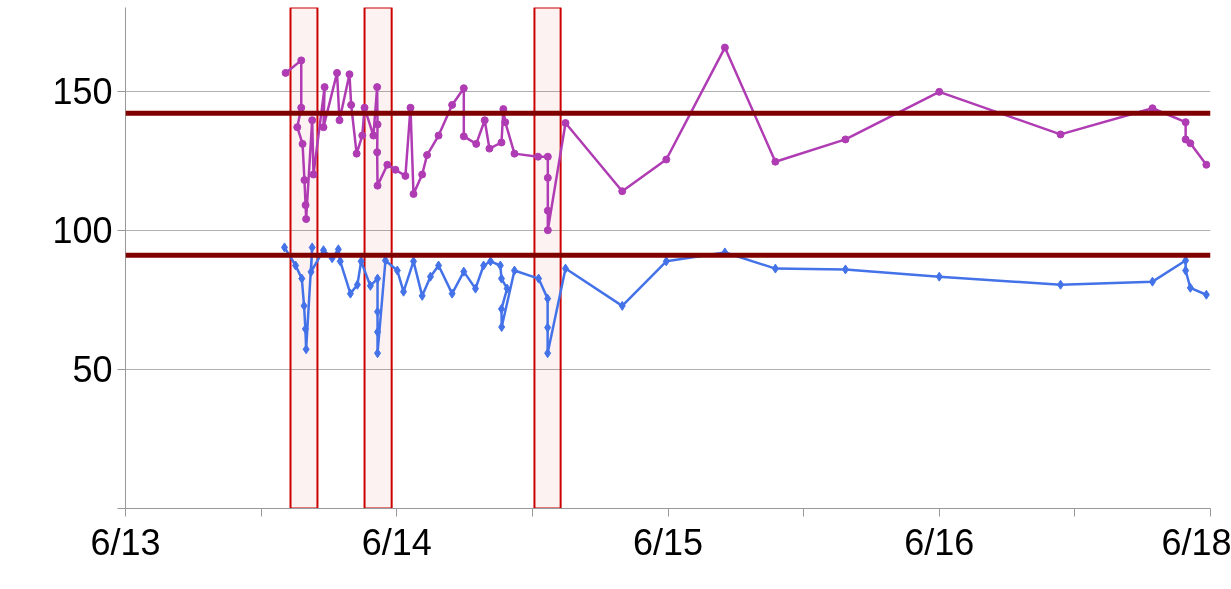  What do you see at coordinates (1196, 542) in the screenshot?
I see `x-tick-label: 6/18` at bounding box center [1196, 542].